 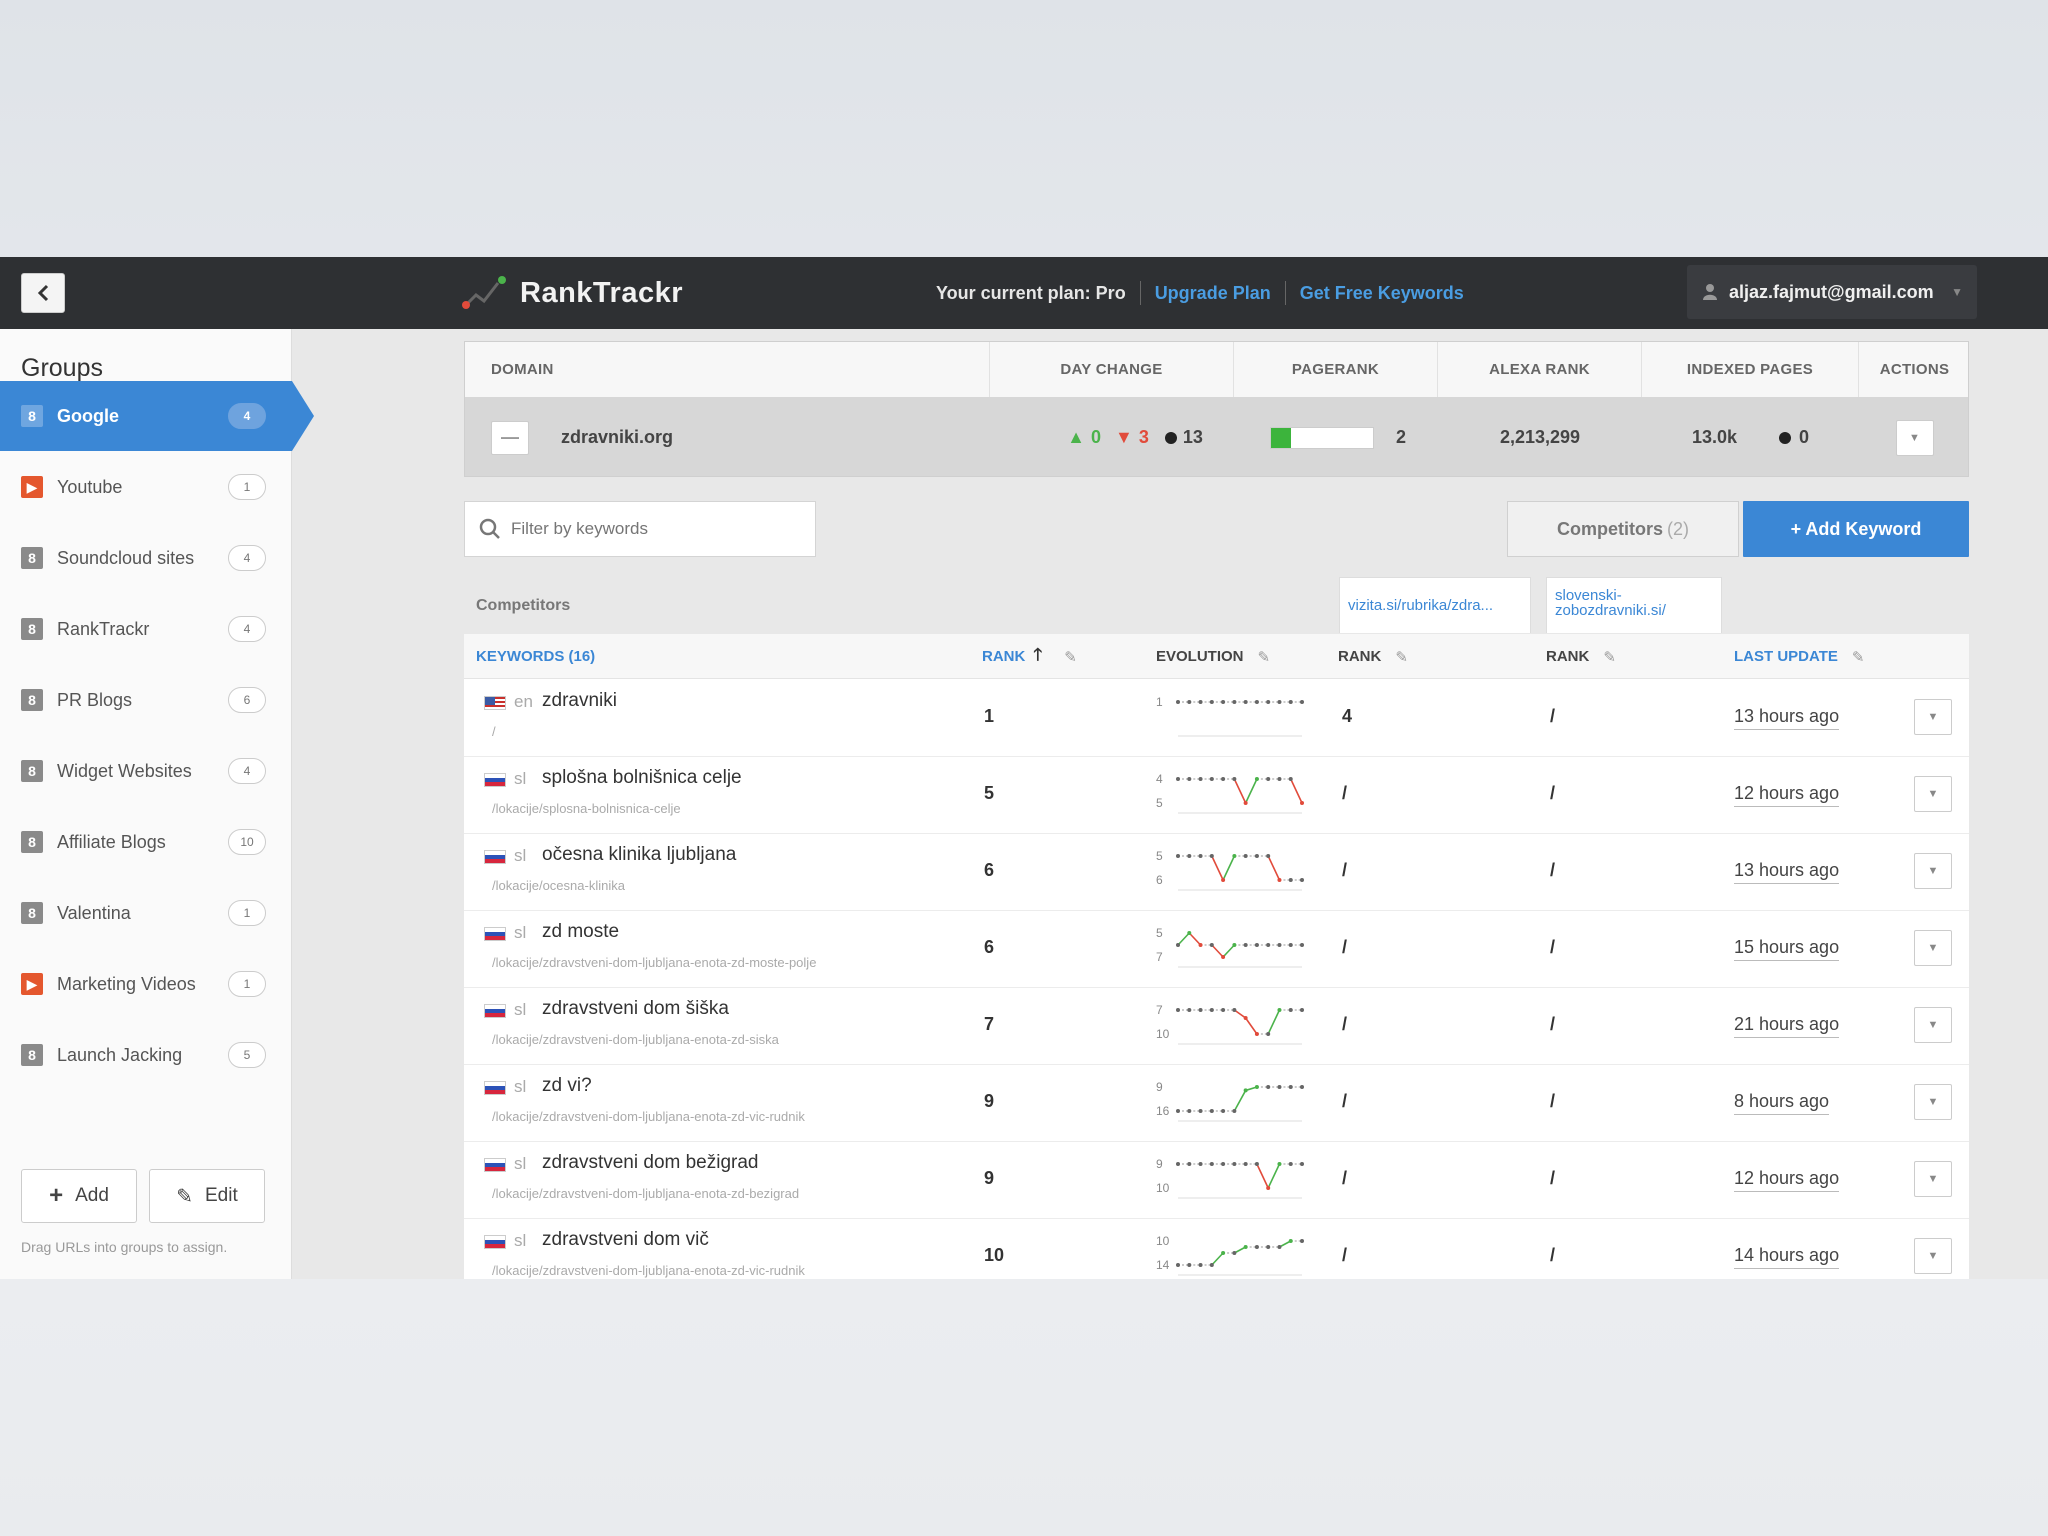 I want to click on competitor-rank-2: /, so click(x=1553, y=870).